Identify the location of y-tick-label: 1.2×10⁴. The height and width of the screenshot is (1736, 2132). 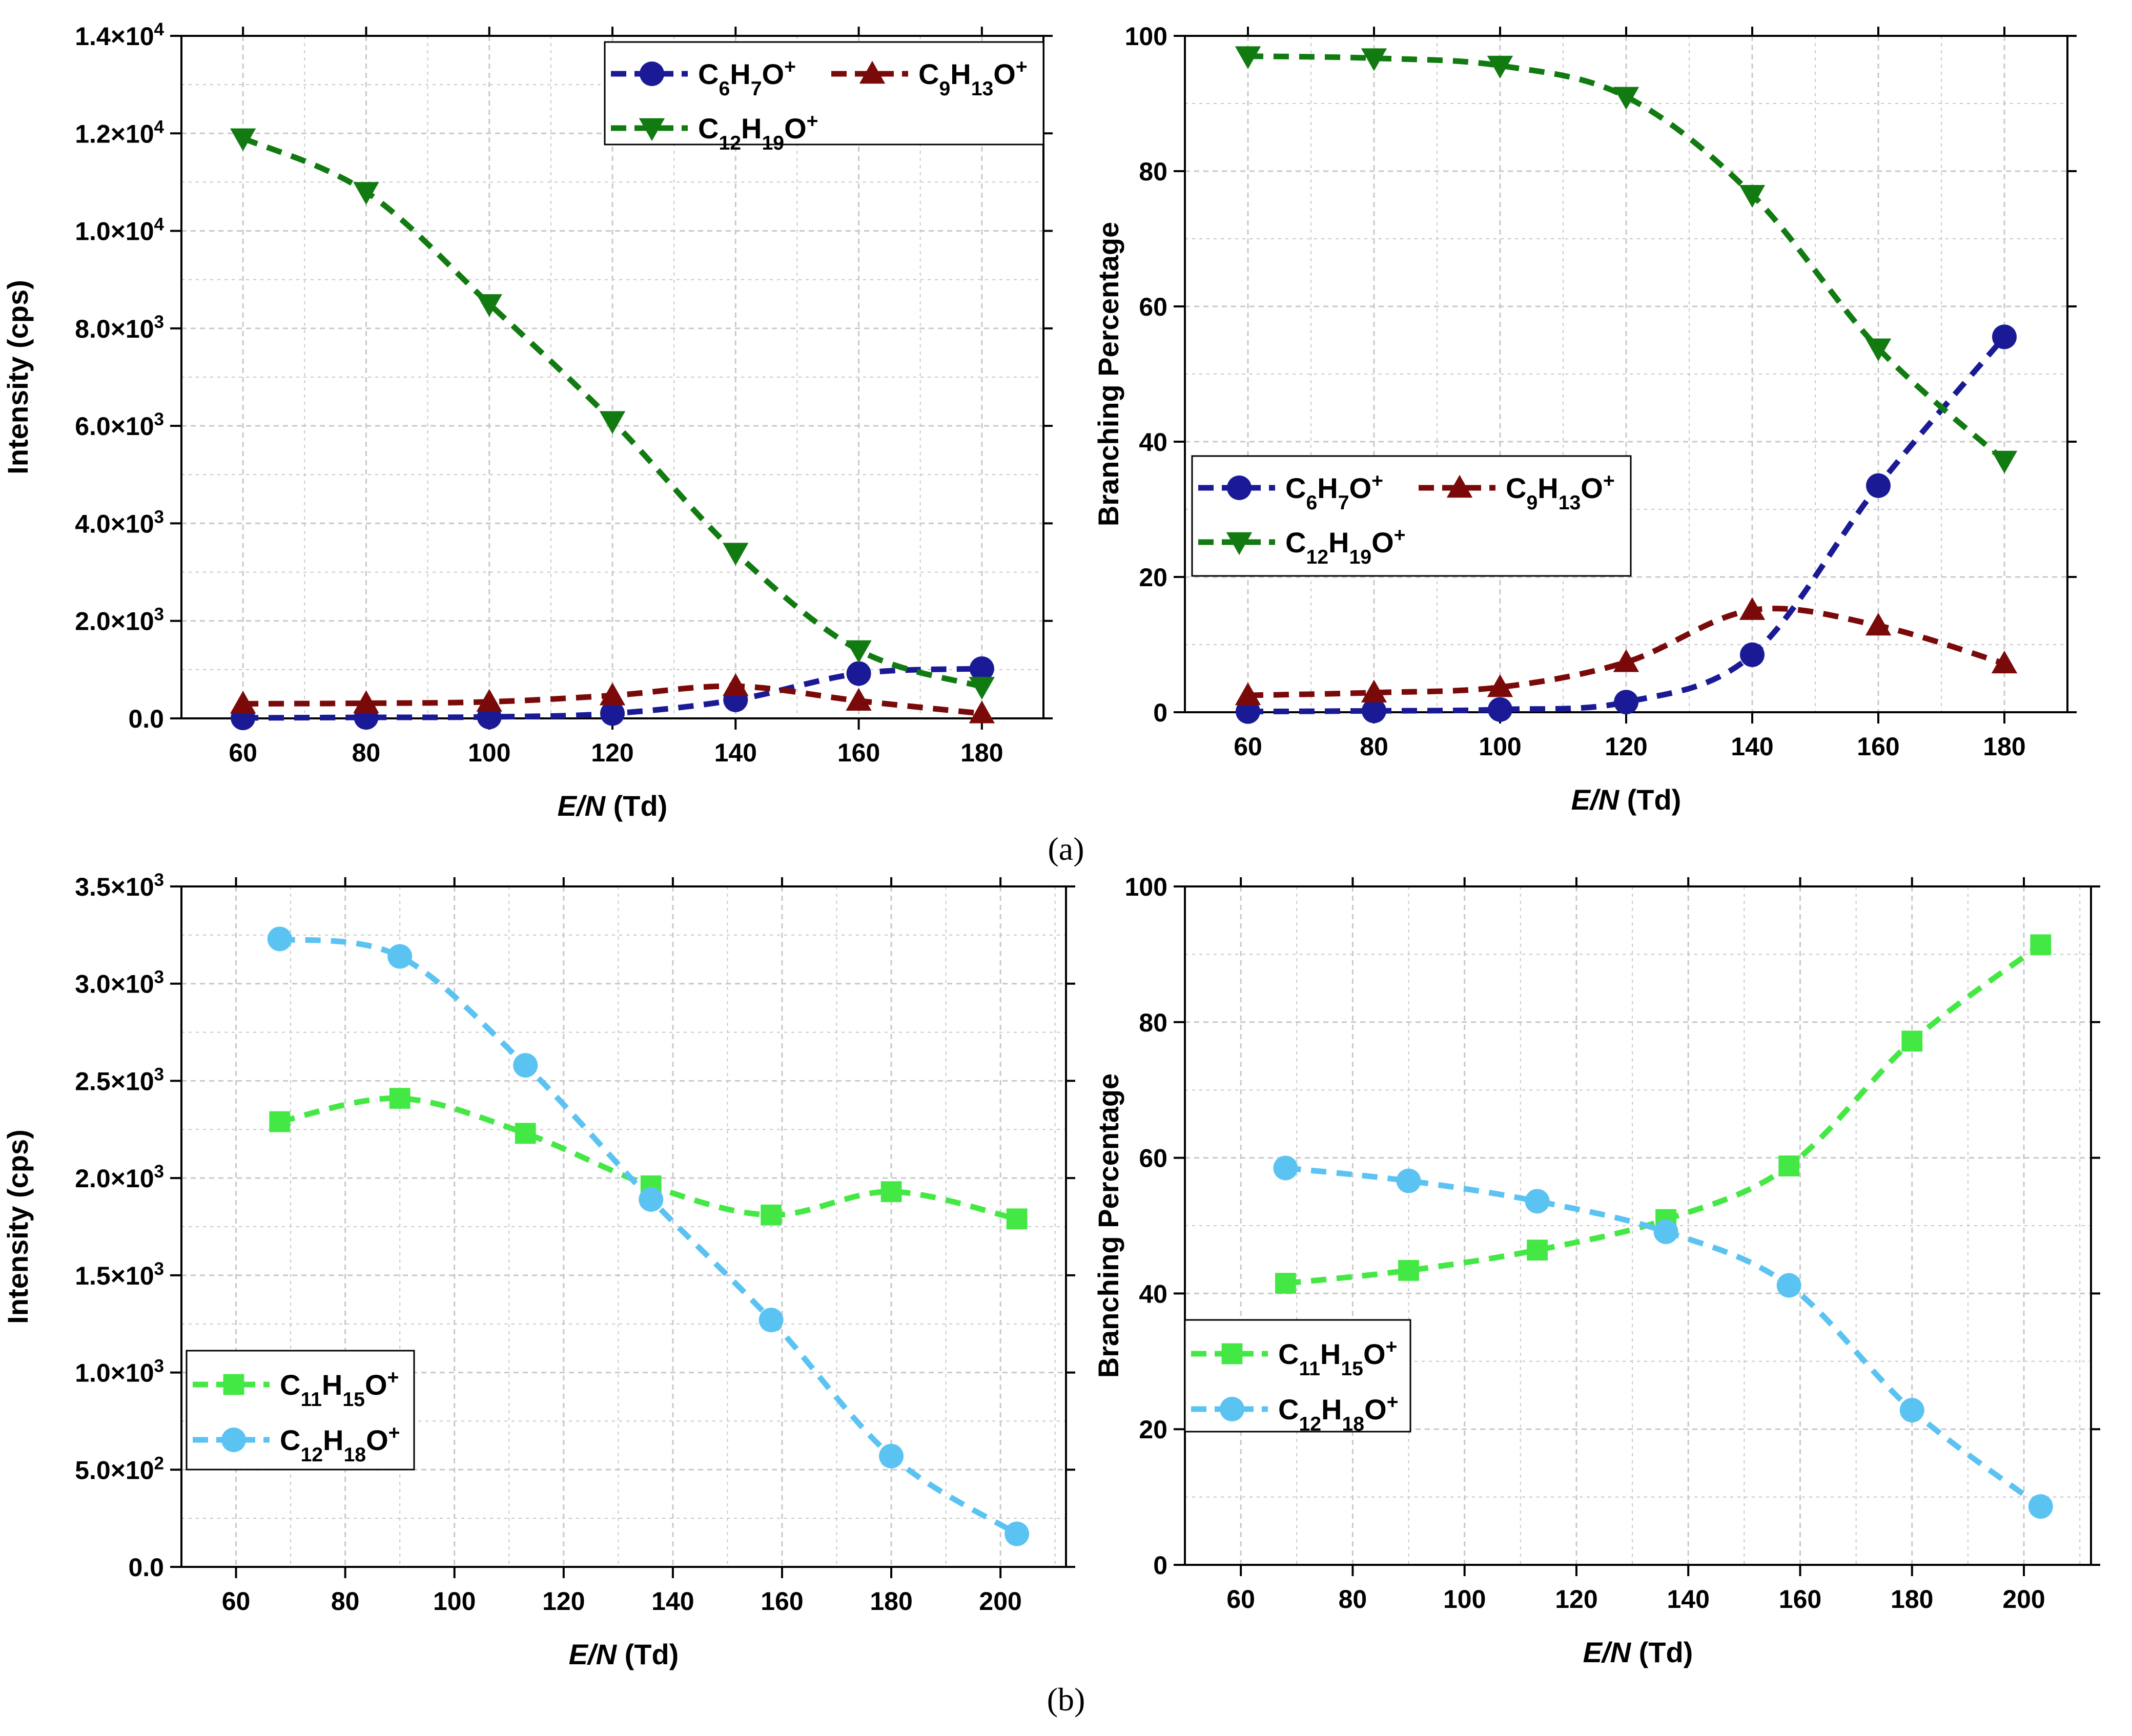
(119, 133).